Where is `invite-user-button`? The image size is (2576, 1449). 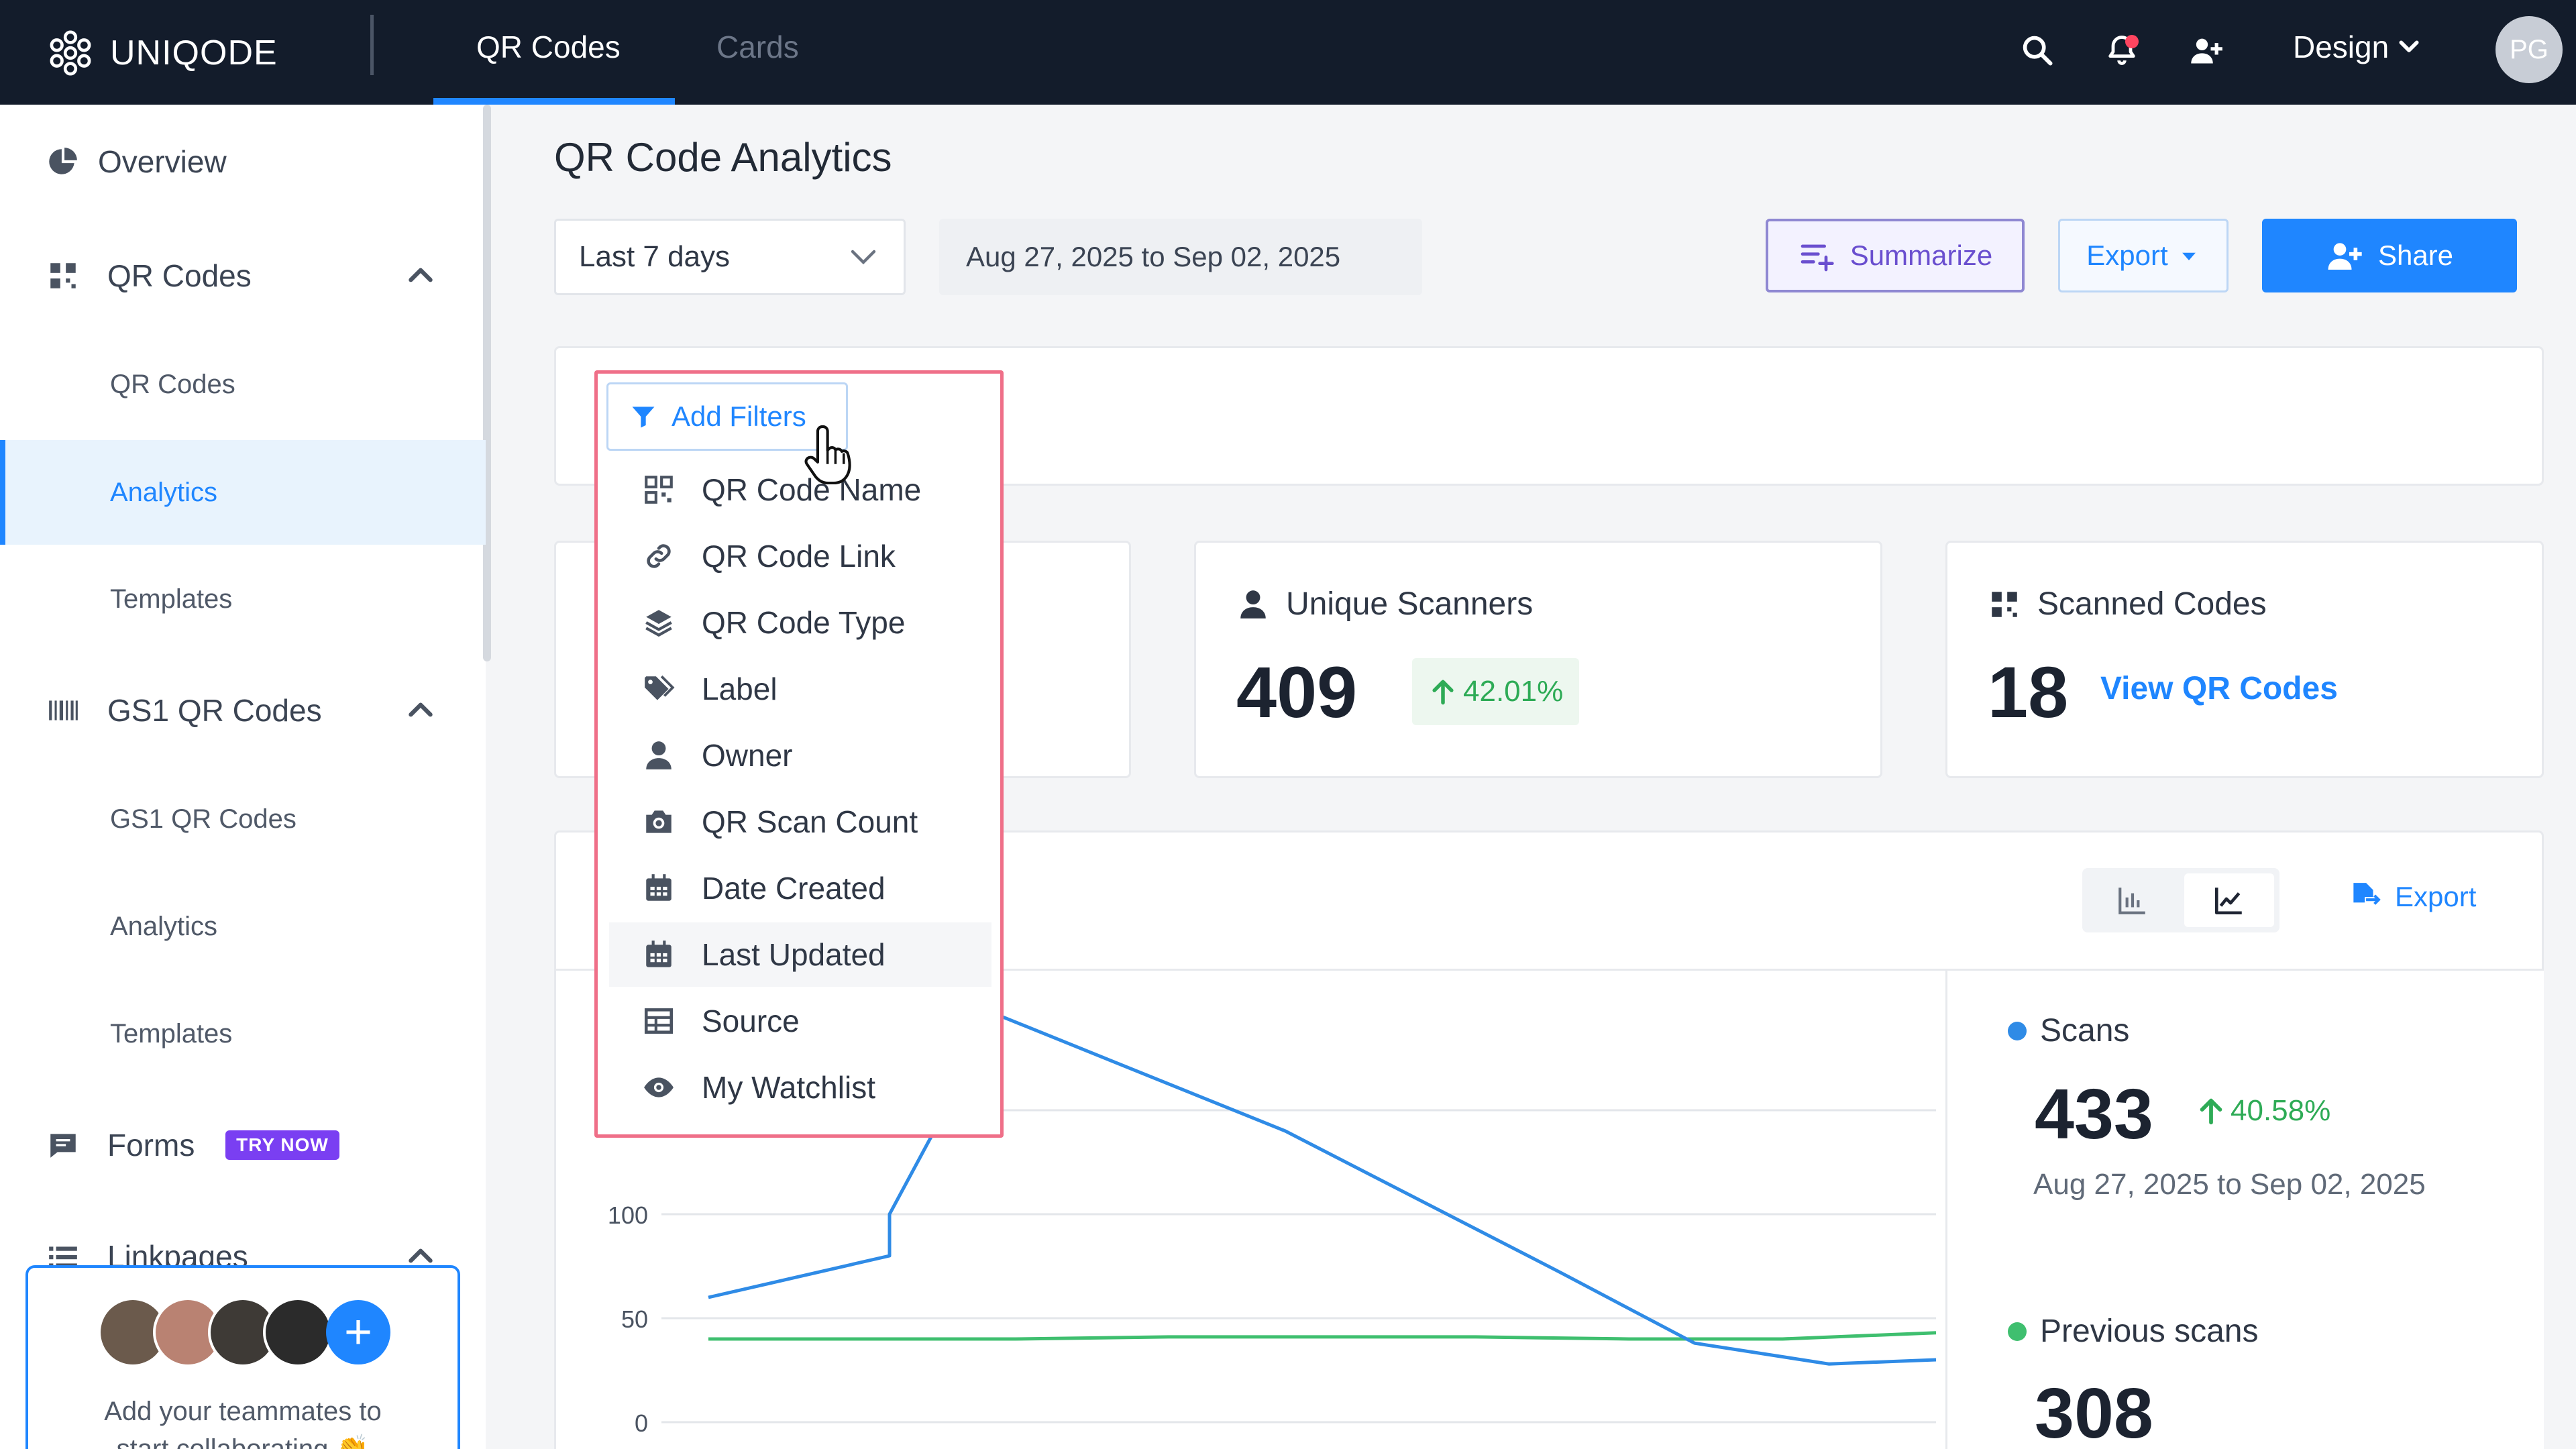
invite-user-button is located at coordinates (2206, 50).